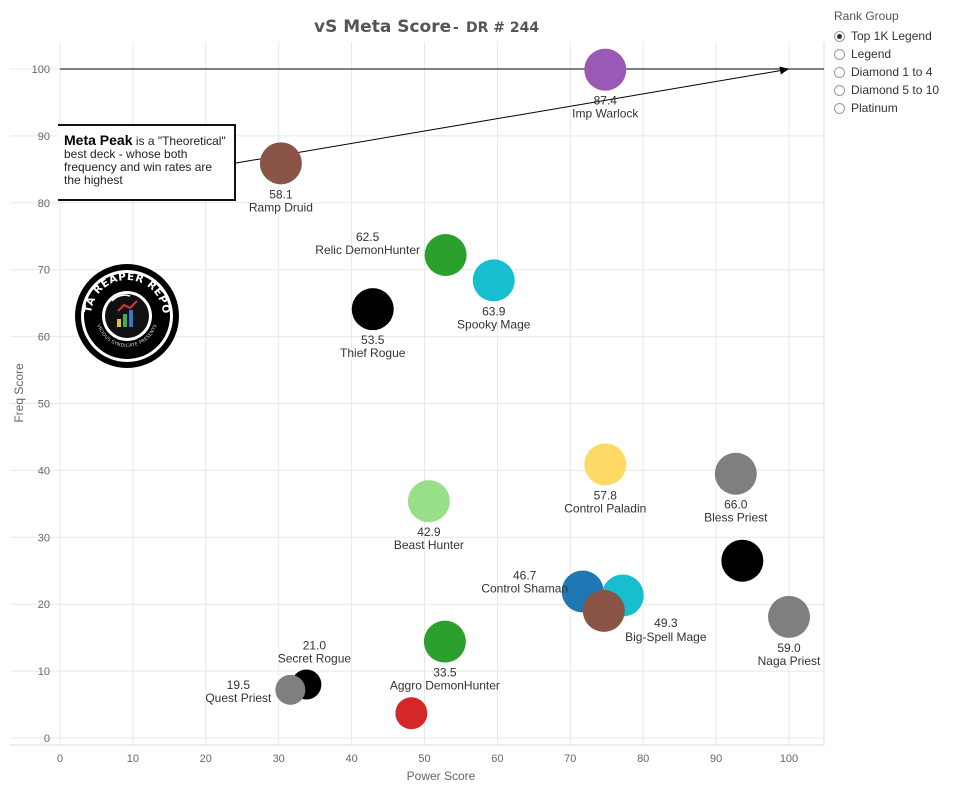 Image resolution: width=953 pixels, height=798 pixels. I want to click on chart-title: vS Meta Score, so click(382, 27).